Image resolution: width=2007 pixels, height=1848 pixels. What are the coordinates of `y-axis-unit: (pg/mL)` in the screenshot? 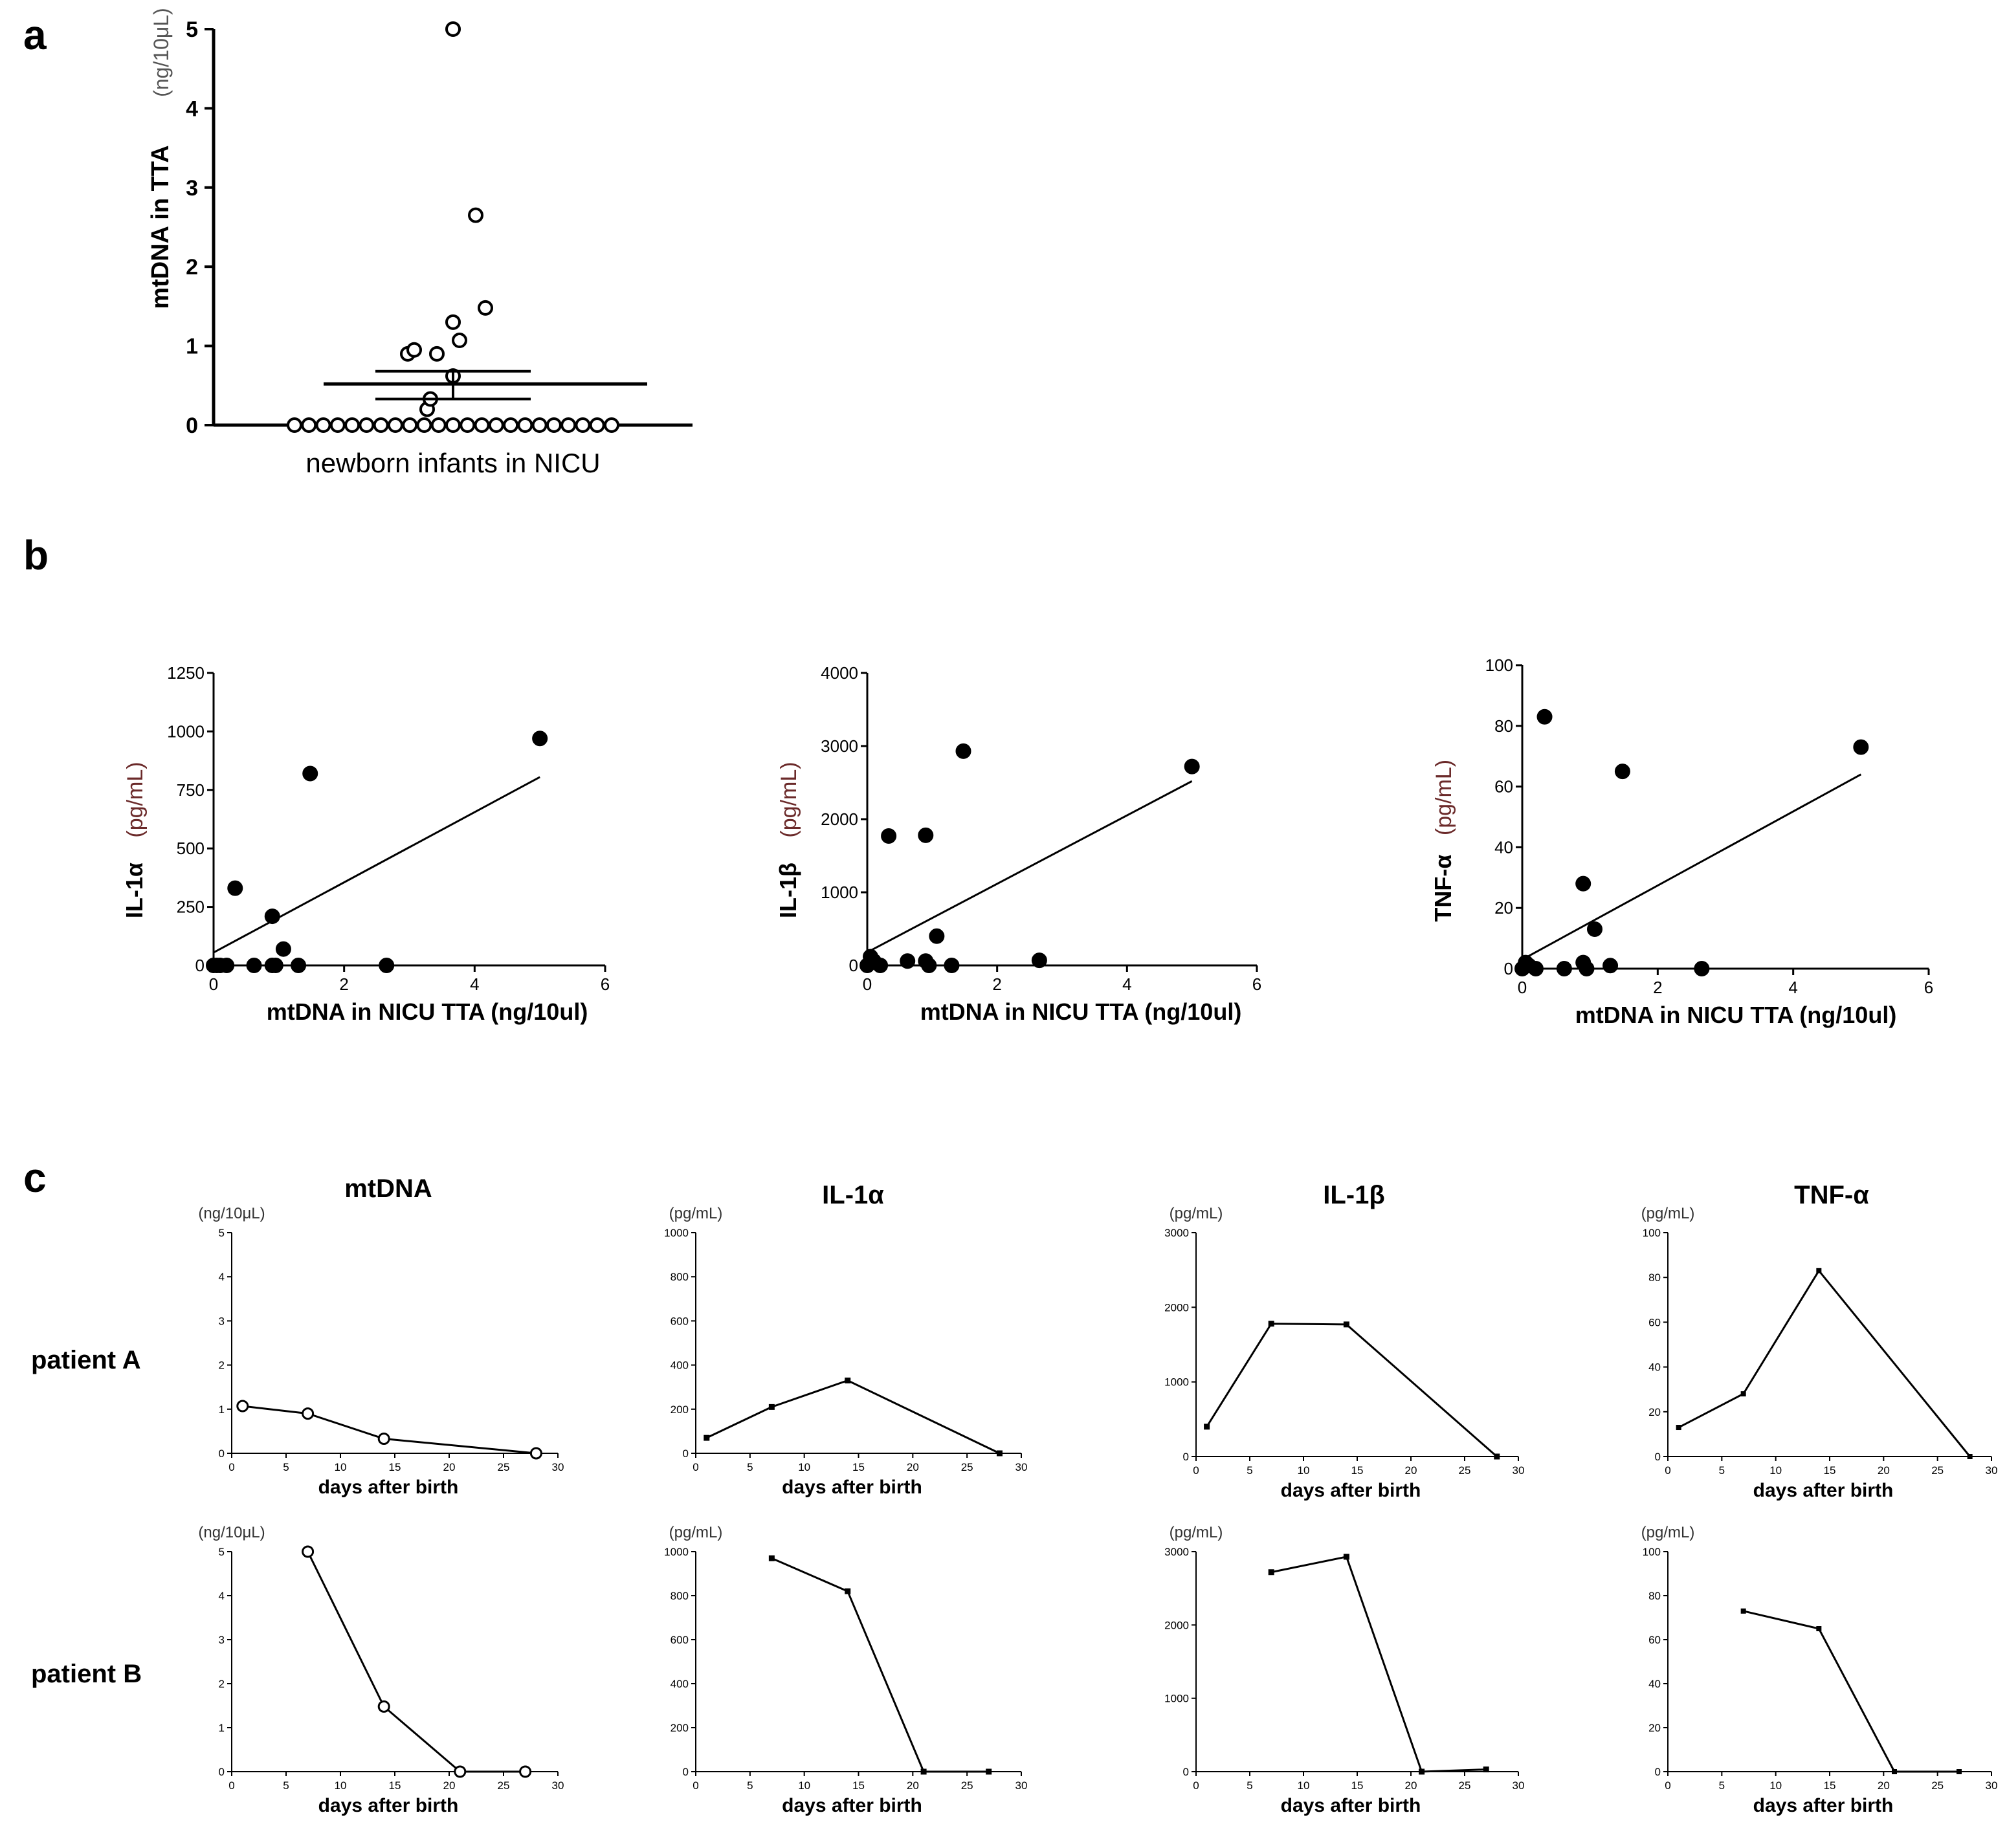 It's located at (789, 799).